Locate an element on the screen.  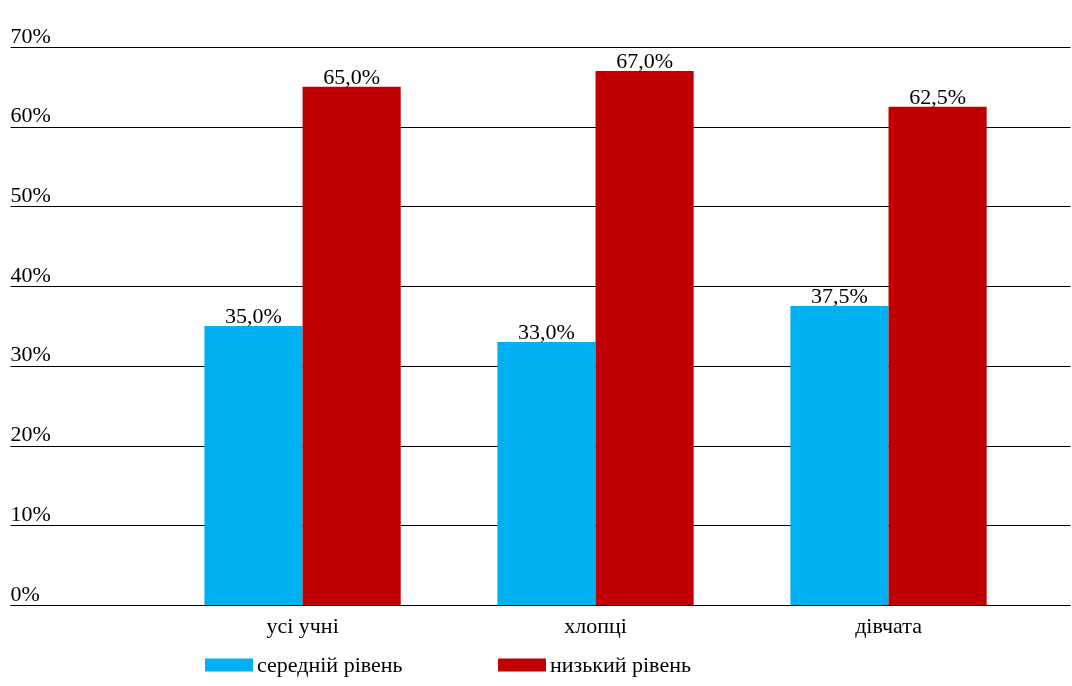
y-tick-label: 10% is located at coordinates (30, 513).